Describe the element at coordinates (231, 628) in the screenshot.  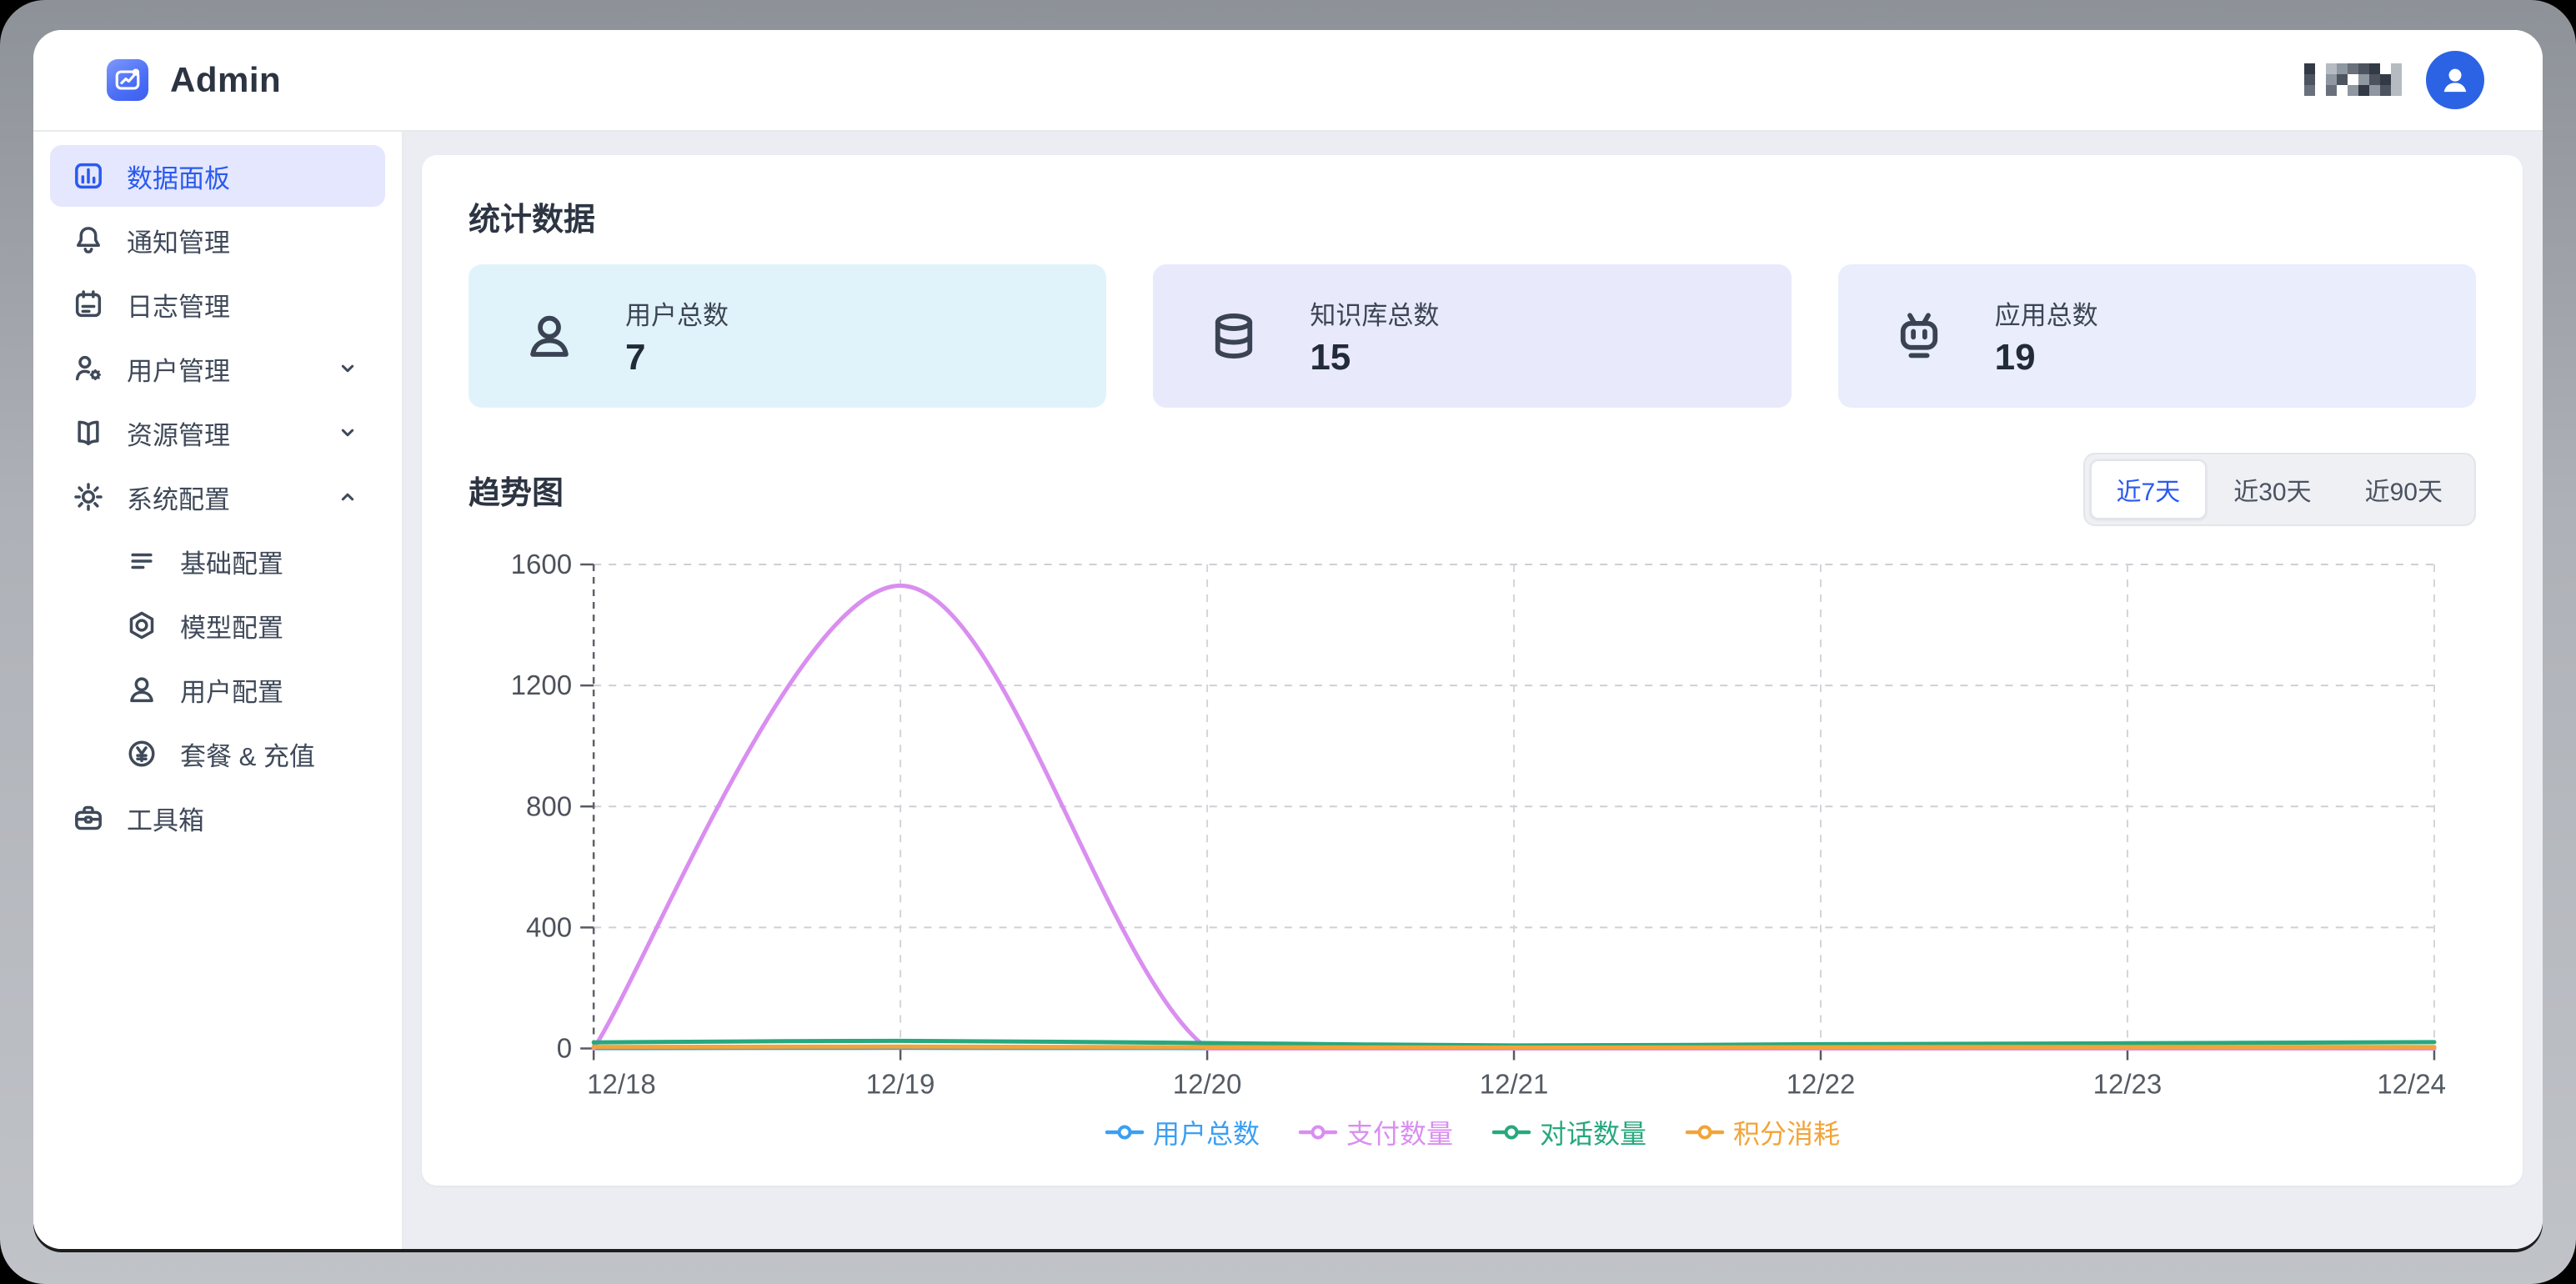
I see `sidebar-item-label: 模型配置` at that location.